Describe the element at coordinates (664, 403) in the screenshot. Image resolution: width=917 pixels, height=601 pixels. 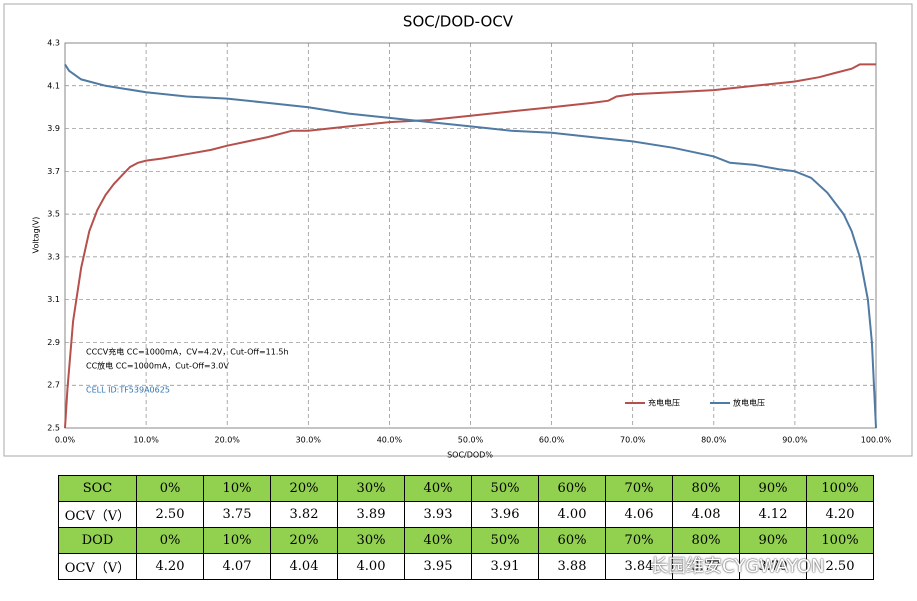
I see `legend-label: 充电电压` at that location.